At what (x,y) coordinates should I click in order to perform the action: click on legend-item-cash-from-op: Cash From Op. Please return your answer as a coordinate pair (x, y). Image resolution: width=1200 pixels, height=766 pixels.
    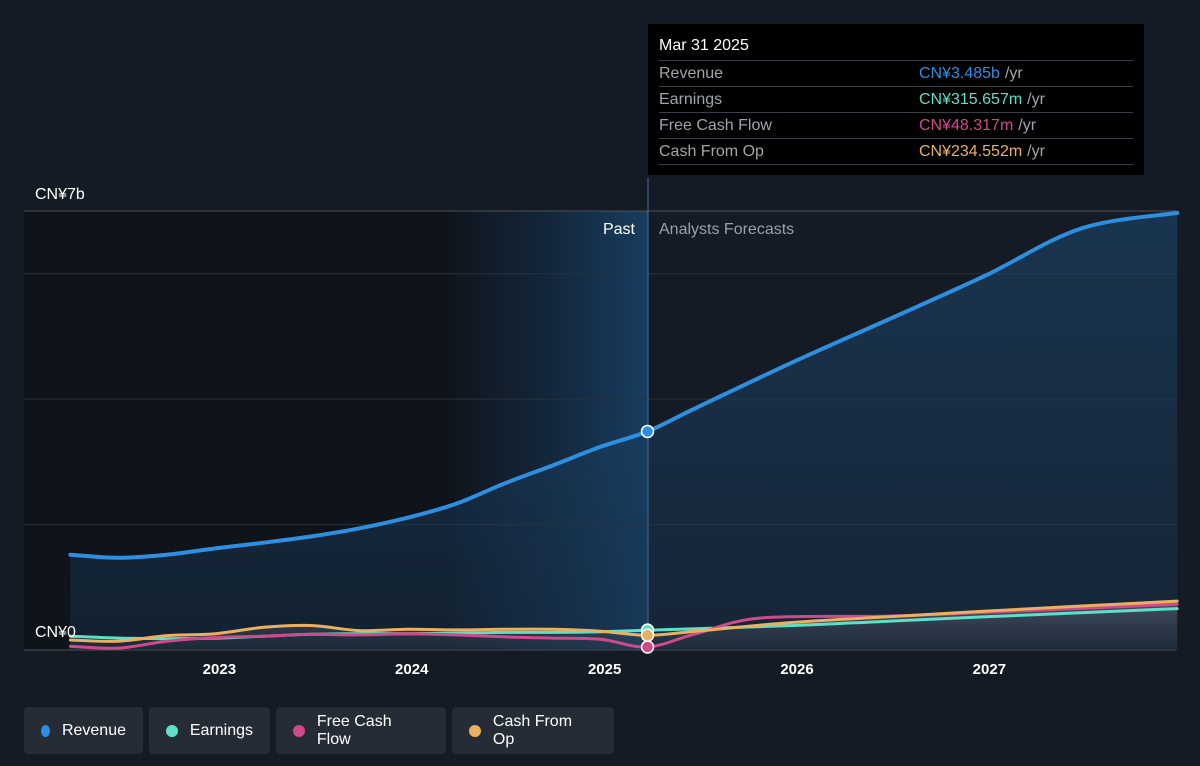
    Looking at the image, I should click on (533, 730).